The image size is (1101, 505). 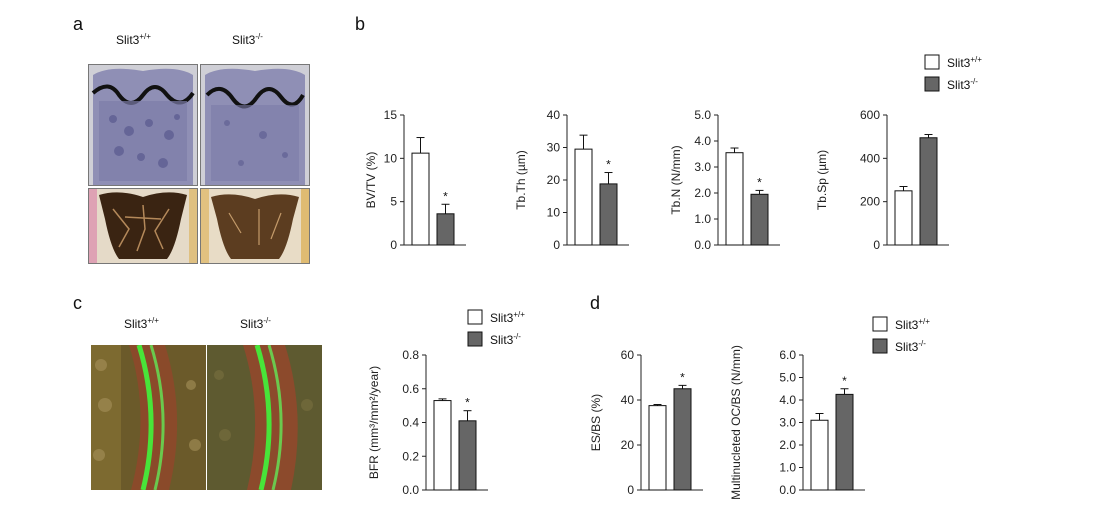 I want to click on chart-bfr-mm-mm-year-: 0.0 0.2 0.4 0.6 0.8 BFR (mm³/mm²/year) *, so click(x=427, y=422).